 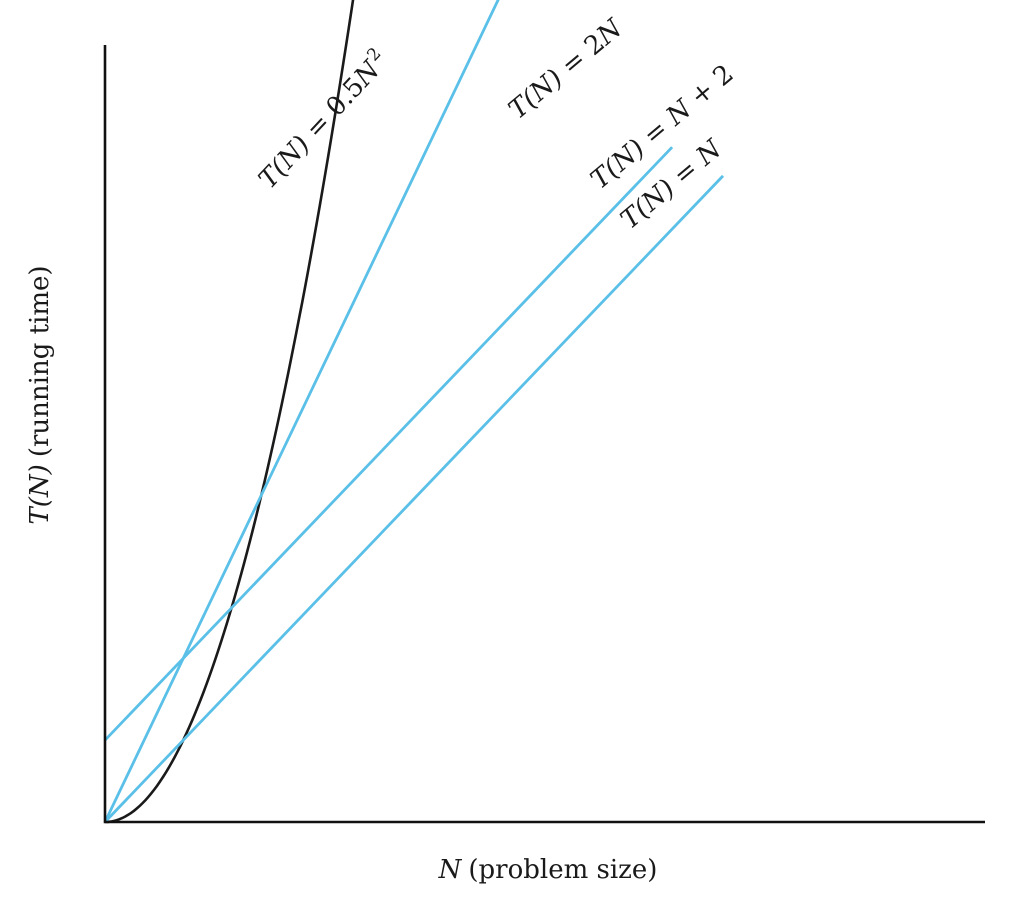 I want to click on y-axis-title: T(N) (running time), so click(x=40, y=394).